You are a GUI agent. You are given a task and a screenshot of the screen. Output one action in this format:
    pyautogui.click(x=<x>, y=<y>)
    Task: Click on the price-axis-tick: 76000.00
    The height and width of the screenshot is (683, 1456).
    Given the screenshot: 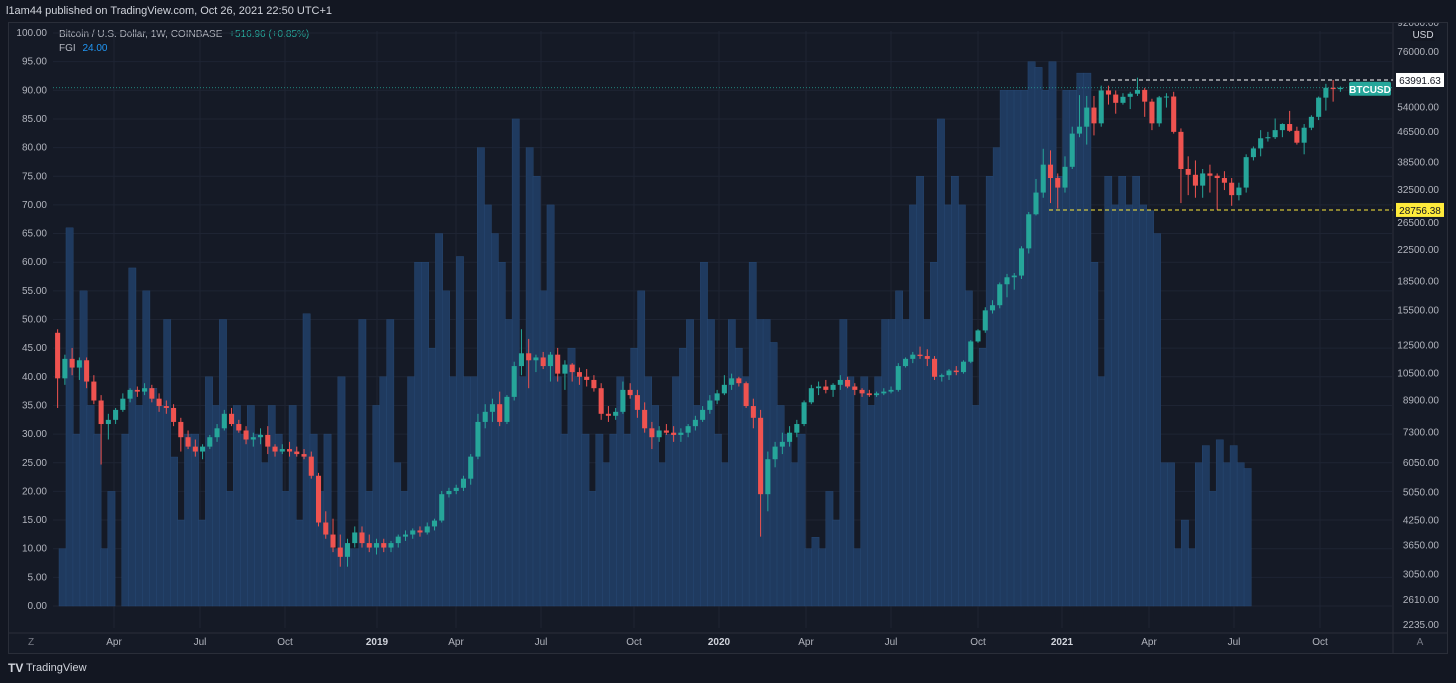 What is the action you would take?
    pyautogui.click(x=1418, y=52)
    